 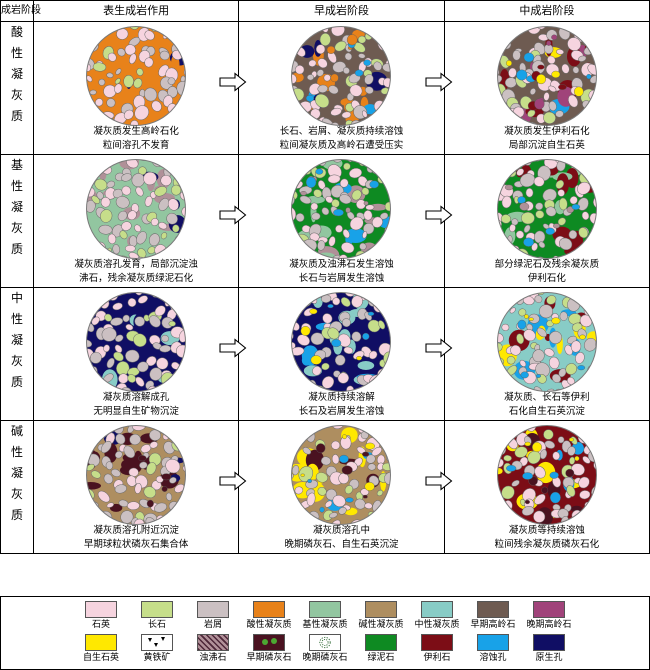 I want to click on caption-line: 凝灰质持续溶解, so click(x=341, y=397).